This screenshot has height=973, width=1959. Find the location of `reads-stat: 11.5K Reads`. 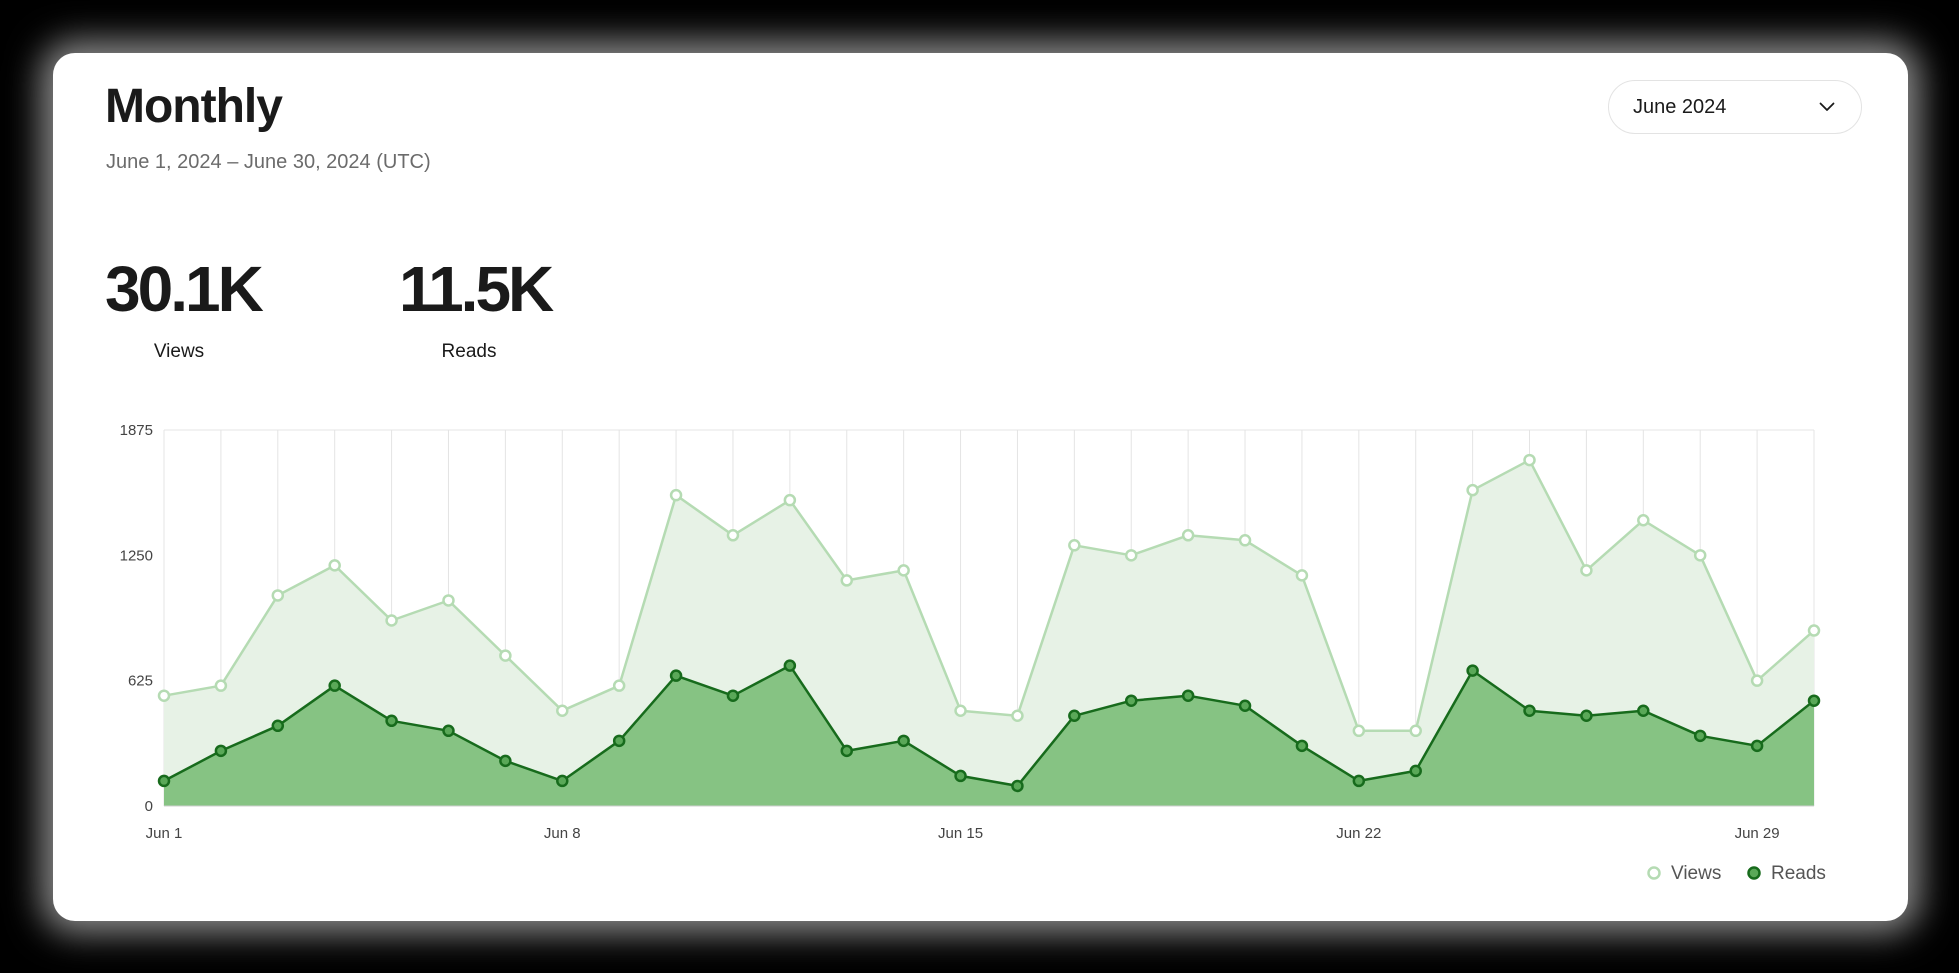

reads-stat: 11.5K Reads is located at coordinates (476, 308).